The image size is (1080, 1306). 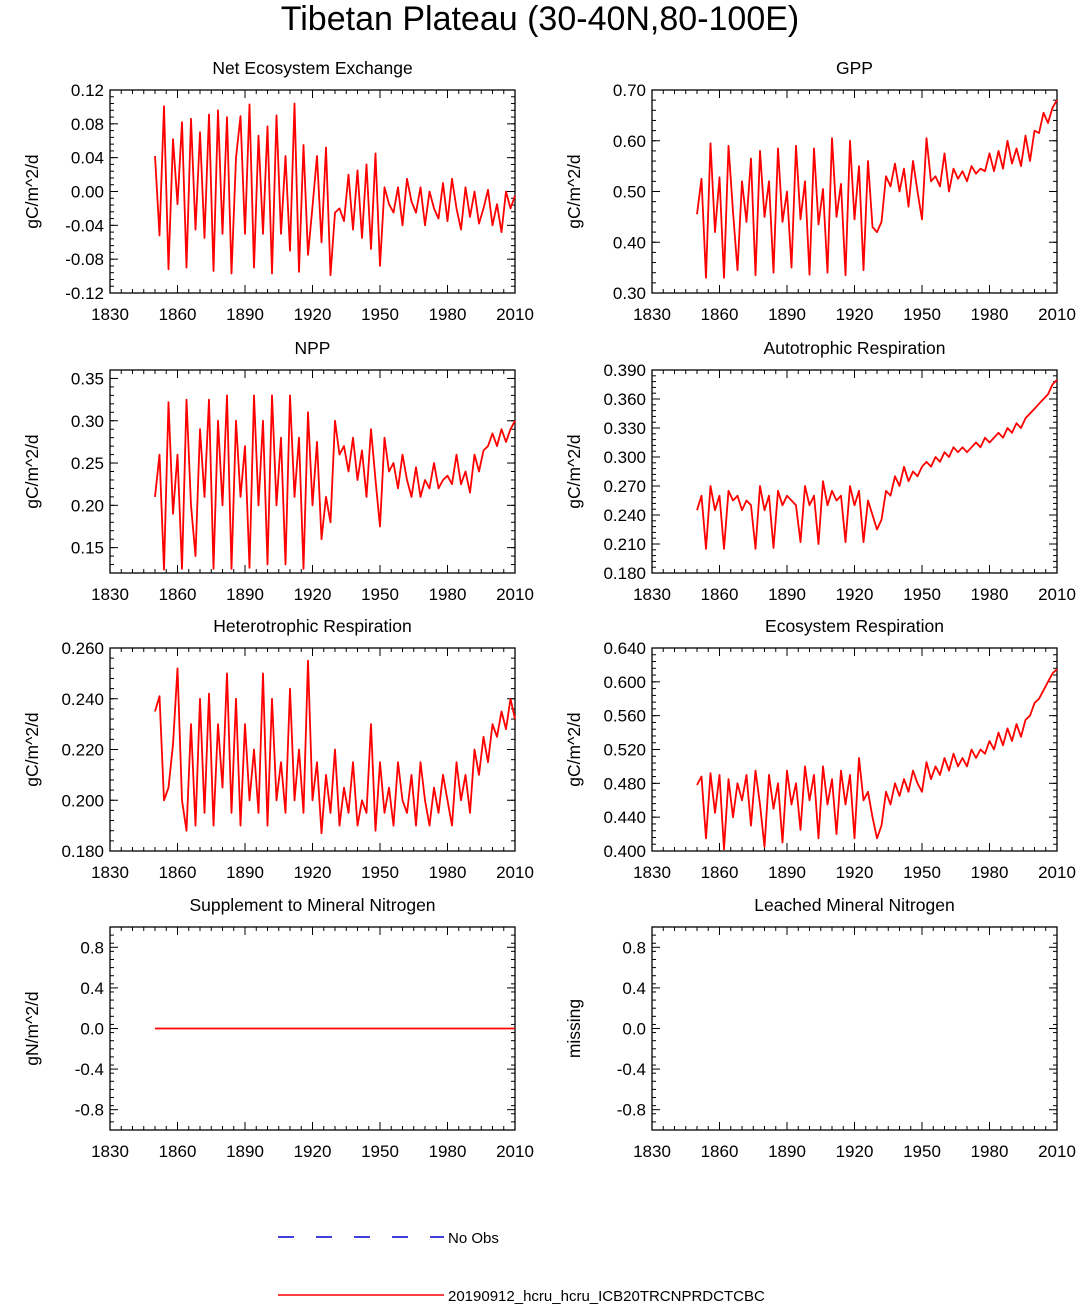 What do you see at coordinates (82, 648) in the screenshot?
I see `y-tick-label: 0.260` at bounding box center [82, 648].